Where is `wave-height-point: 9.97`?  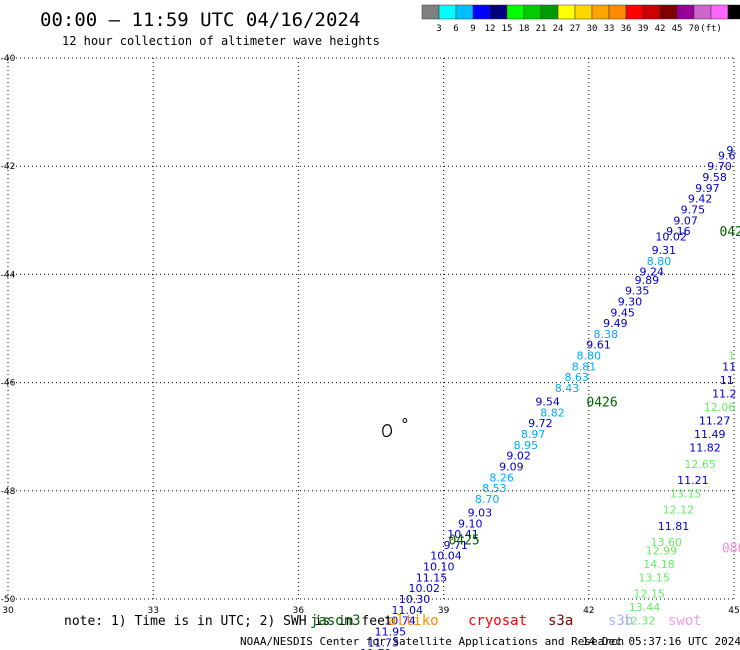
wave-height-point: 9.97 is located at coordinates (707, 188).